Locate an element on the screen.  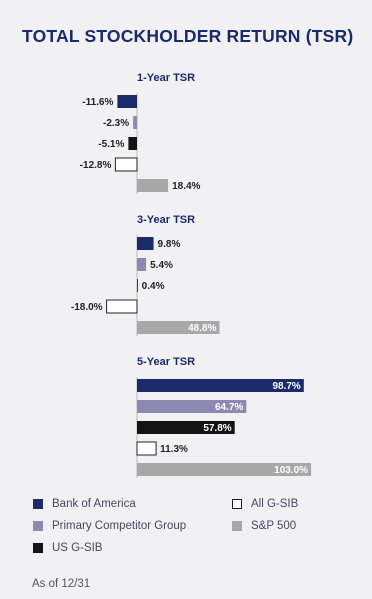
legend-swatch-bank-of-america is located at coordinates (38, 504).